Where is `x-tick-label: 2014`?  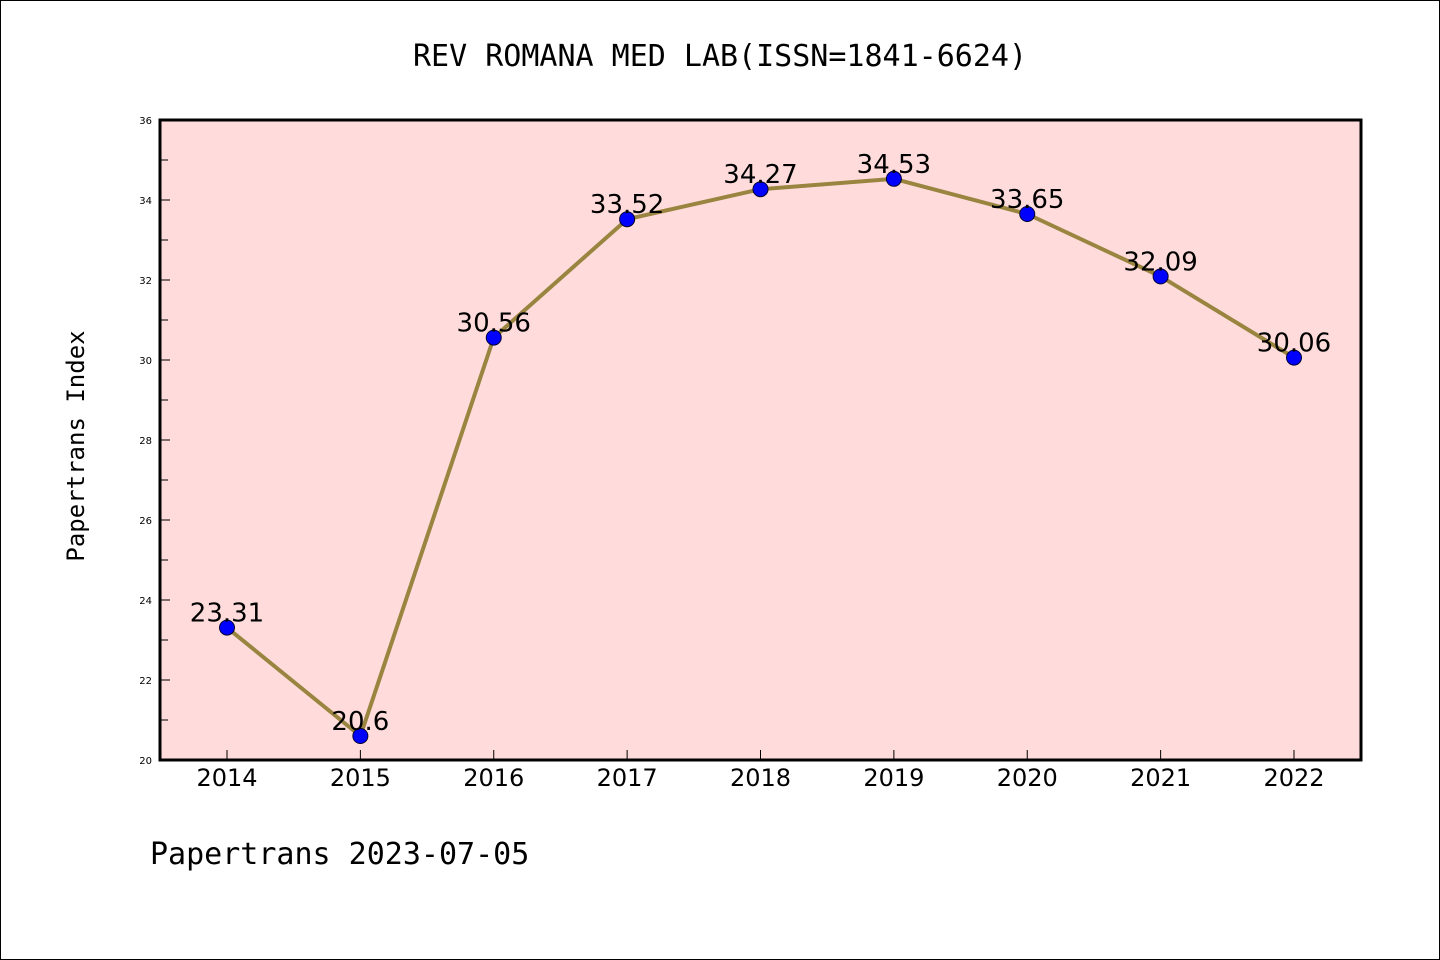 x-tick-label: 2014 is located at coordinates (226, 778).